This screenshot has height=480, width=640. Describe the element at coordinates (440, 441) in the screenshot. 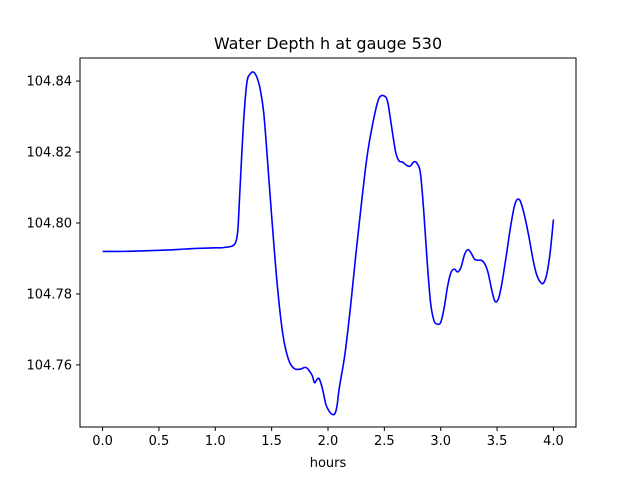

I see `x-tick-label: 3.0` at that location.